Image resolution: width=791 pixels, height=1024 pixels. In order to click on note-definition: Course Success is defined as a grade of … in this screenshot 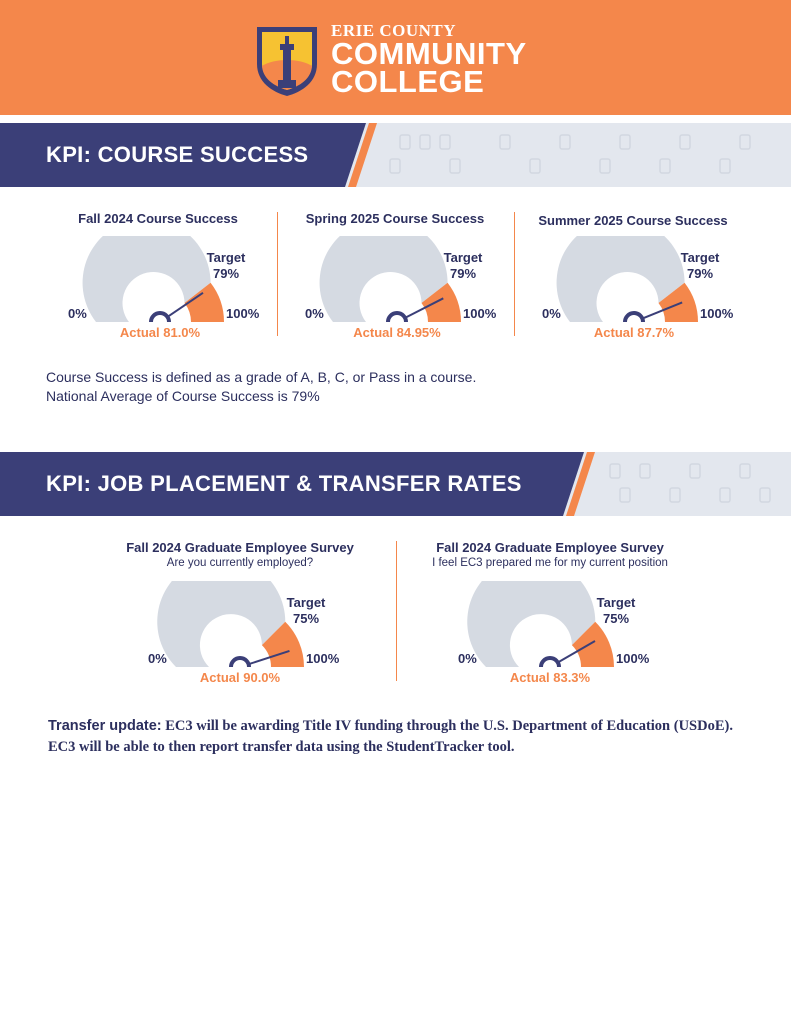, I will do `click(261, 377)`.